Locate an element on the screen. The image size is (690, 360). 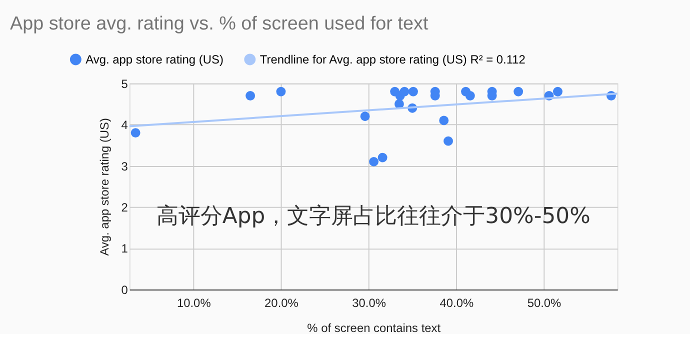
annotation: 高评分App，文字屏占比往往介于30%-50% is located at coordinates (373, 216).